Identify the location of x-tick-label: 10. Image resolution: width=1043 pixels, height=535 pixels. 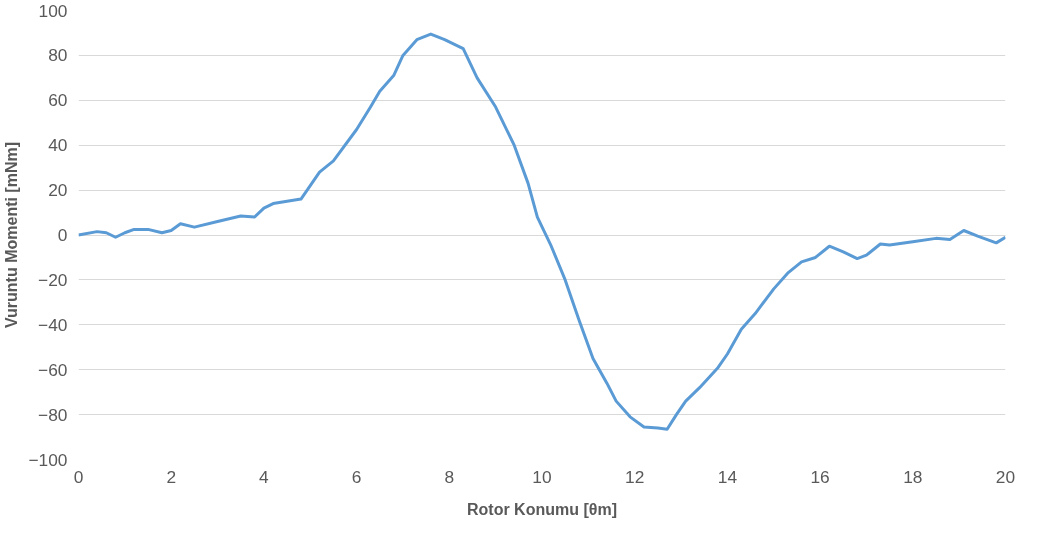
(542, 476).